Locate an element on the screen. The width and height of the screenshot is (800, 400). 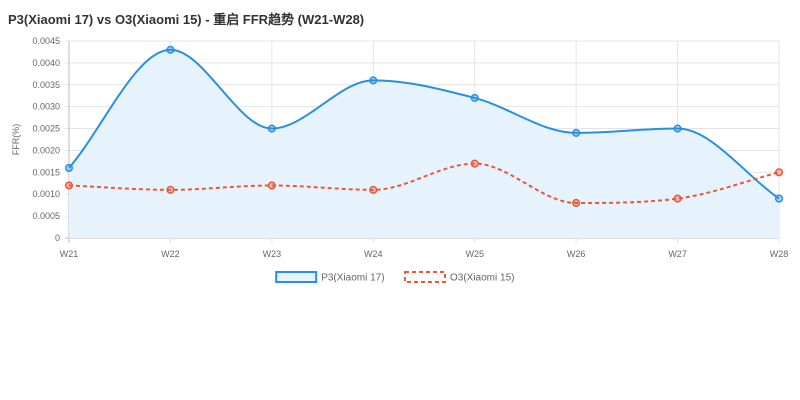
y-tick-label: 0.0015 is located at coordinates (46, 172).